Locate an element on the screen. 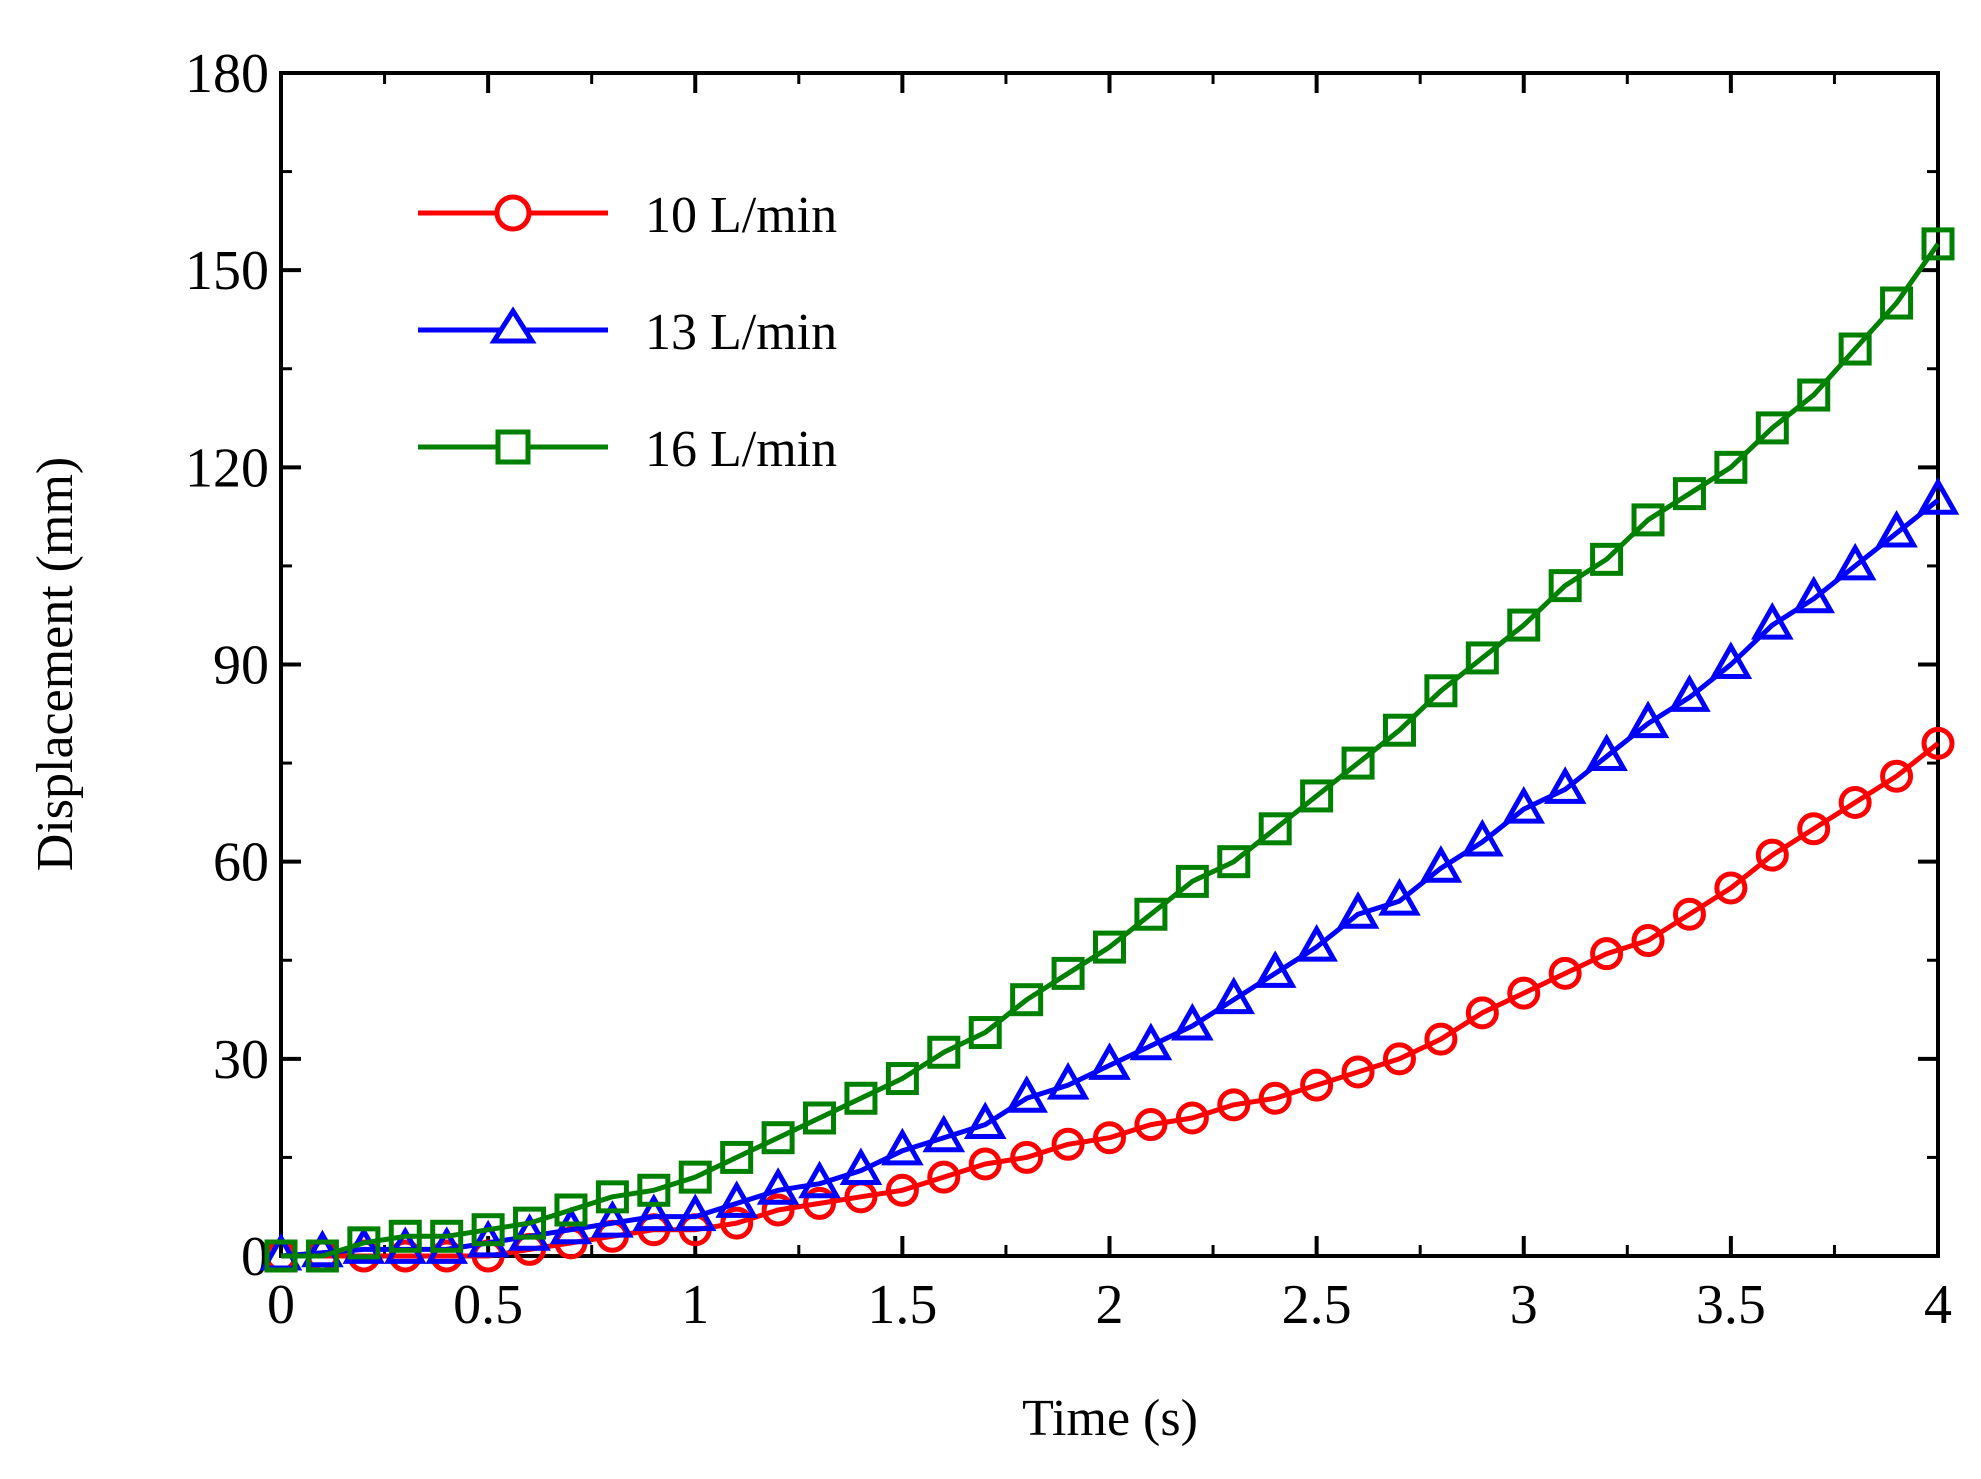  y-tick-label: 60 is located at coordinates (241, 863).